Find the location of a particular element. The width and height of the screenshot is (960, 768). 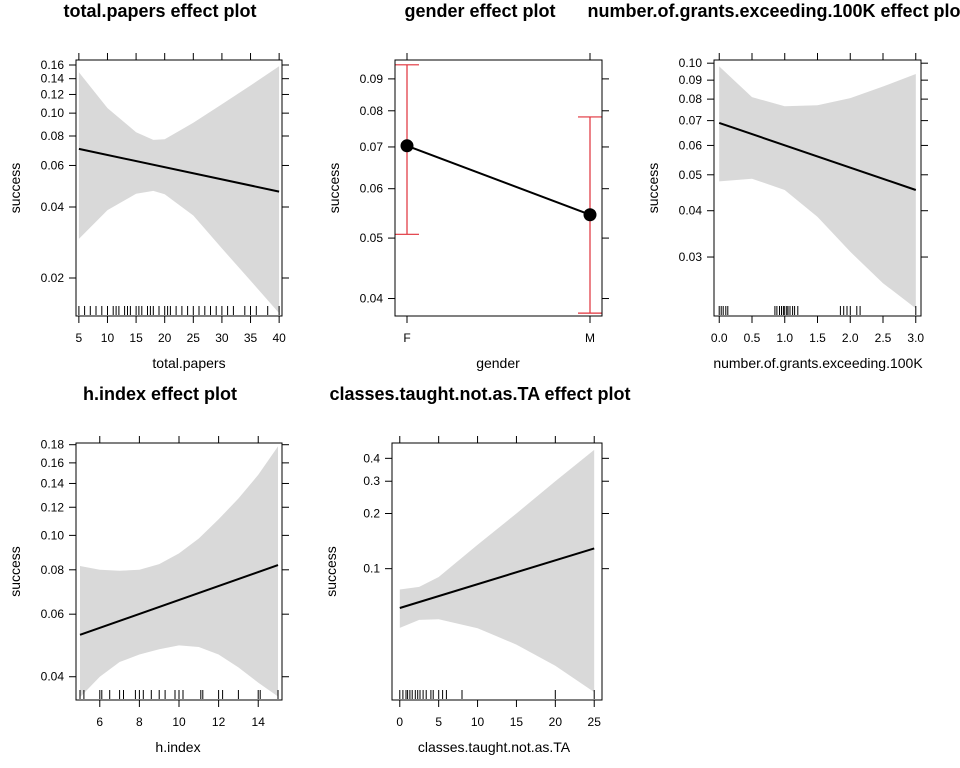

x-tick-label: 0.5 is located at coordinates (752, 338).